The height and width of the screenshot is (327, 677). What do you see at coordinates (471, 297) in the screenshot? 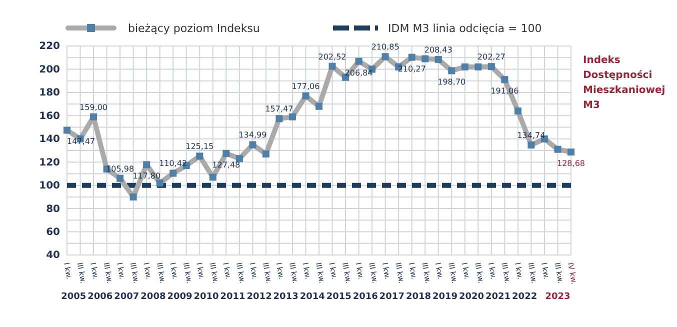
I see `text: 2020` at bounding box center [471, 297].